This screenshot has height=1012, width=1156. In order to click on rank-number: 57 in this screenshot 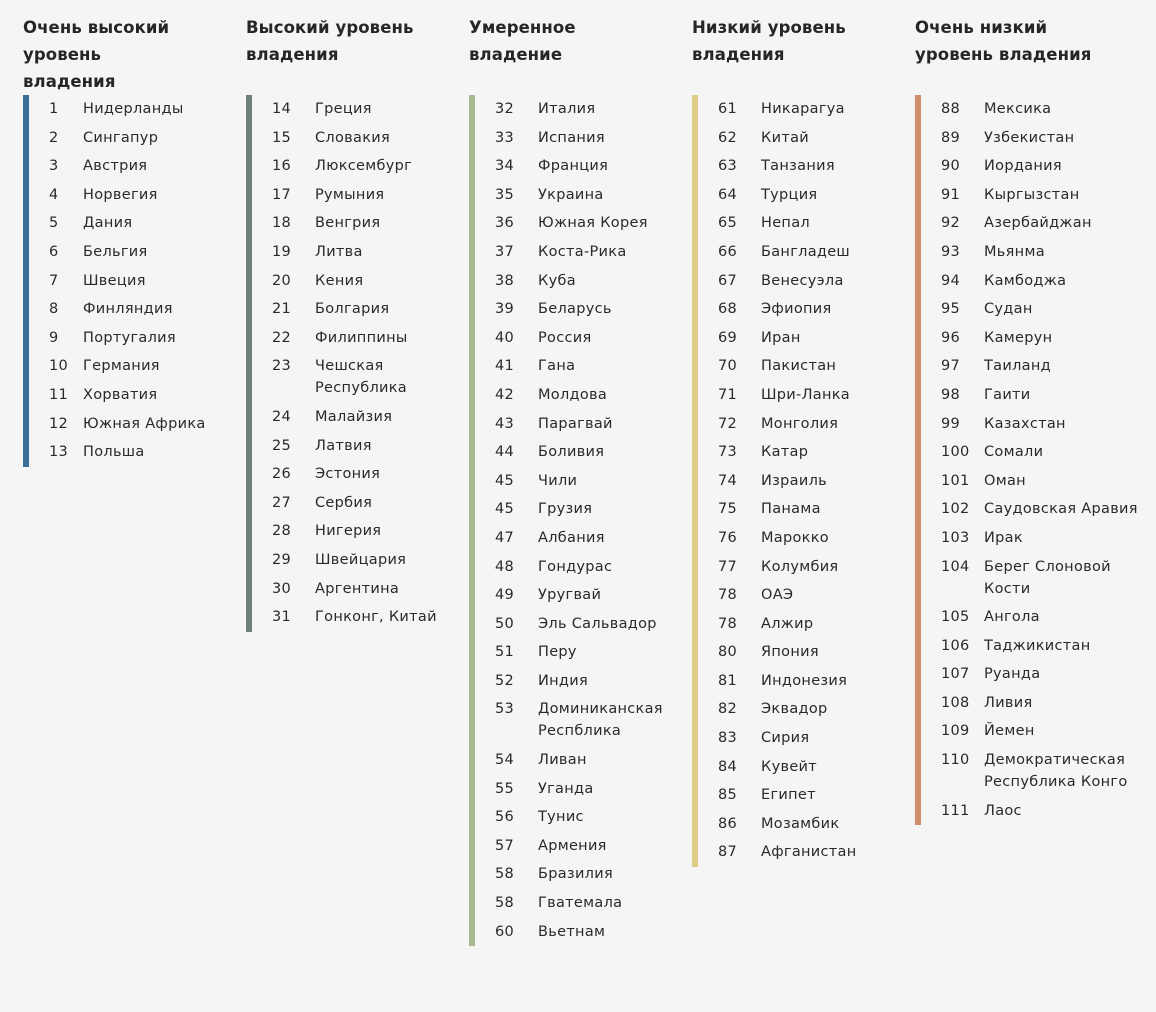, I will do `click(505, 845)`.